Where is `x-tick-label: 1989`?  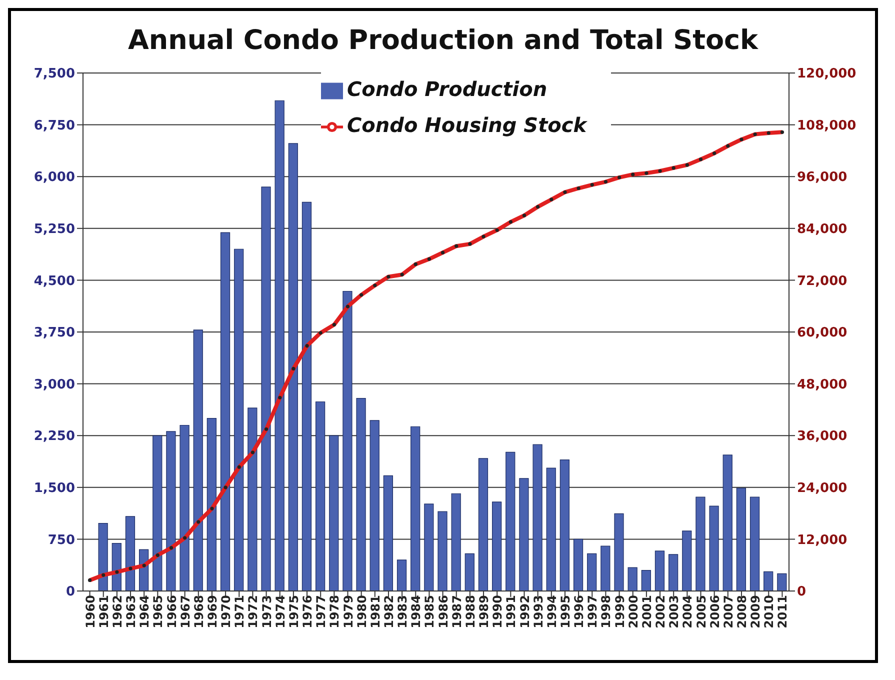
x-tick-label: 1989 is located at coordinates (484, 611).